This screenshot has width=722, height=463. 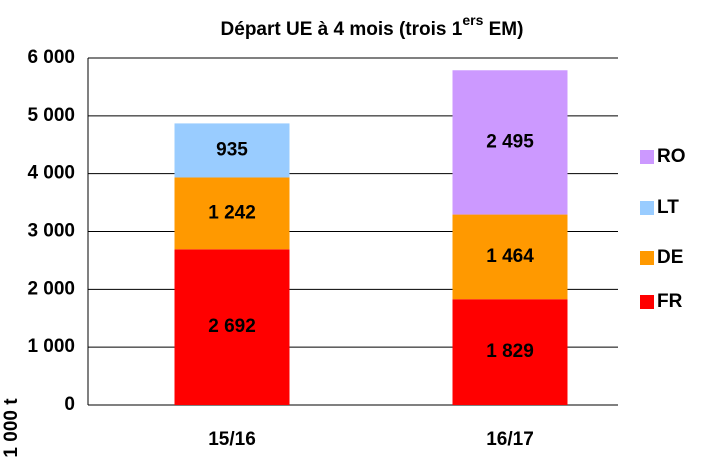 What do you see at coordinates (670, 257) in the screenshot?
I see `legend-label: DE` at bounding box center [670, 257].